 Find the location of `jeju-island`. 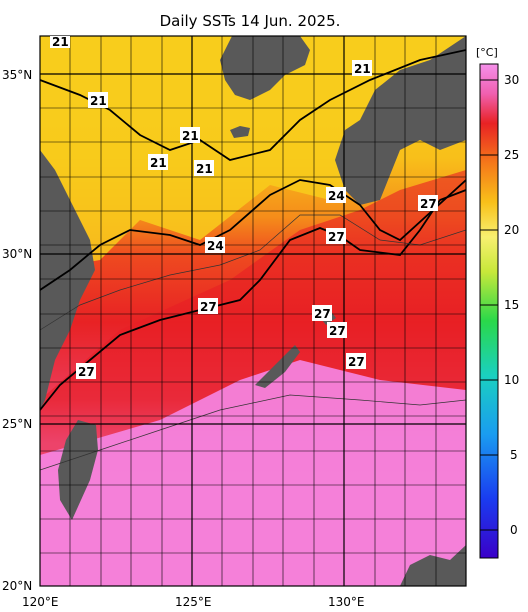

jeju-island is located at coordinates (240, 132).